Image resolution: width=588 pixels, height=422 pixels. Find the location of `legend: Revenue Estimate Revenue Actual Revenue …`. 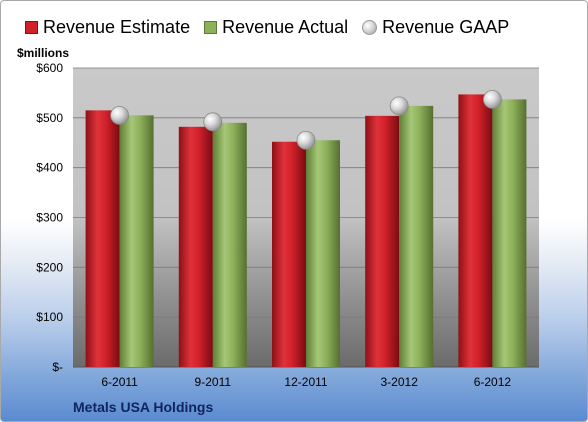

legend: Revenue Estimate Revenue Actual Revenue … is located at coordinates (274, 27).